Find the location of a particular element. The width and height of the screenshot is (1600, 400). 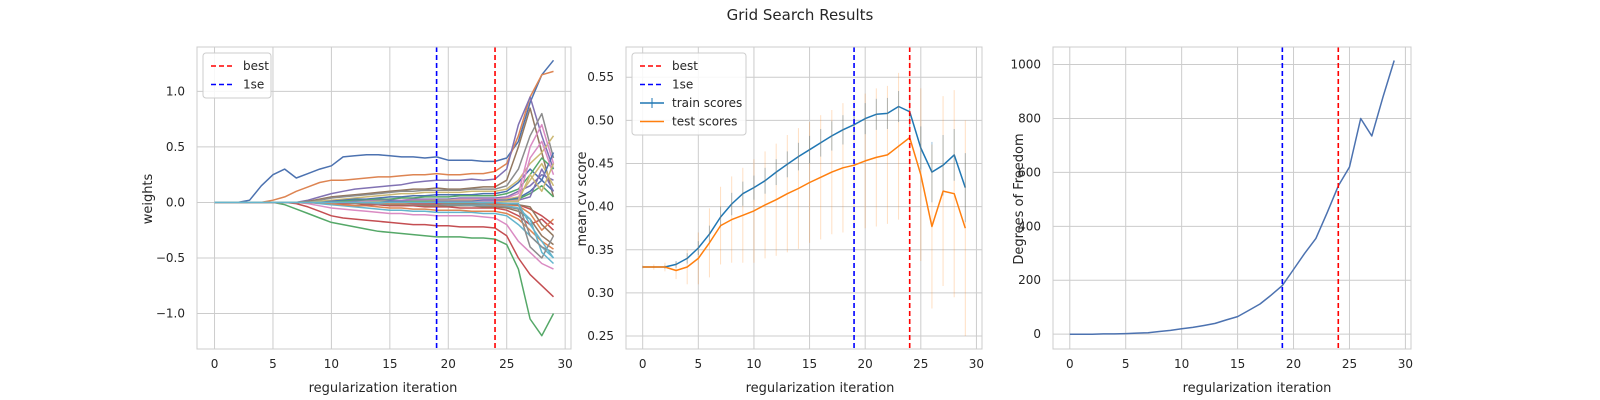

weights-legend-box is located at coordinates (237, 75).